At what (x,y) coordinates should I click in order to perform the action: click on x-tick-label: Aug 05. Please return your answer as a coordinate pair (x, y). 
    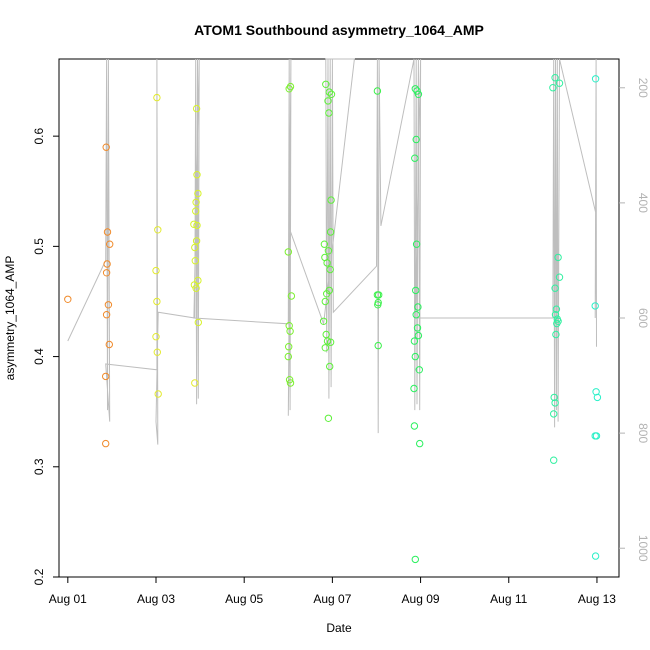
    Looking at the image, I should click on (244, 599).